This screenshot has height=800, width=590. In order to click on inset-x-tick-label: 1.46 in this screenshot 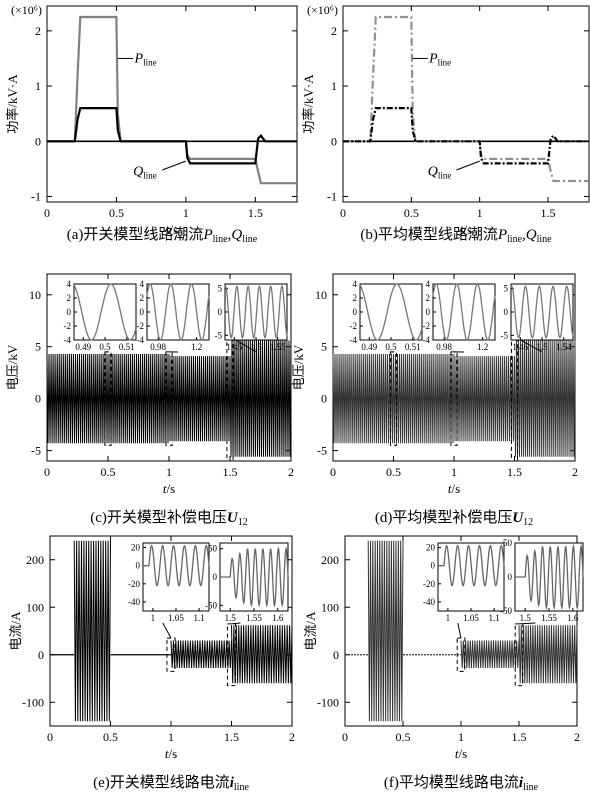, I will do `click(520, 347)`.